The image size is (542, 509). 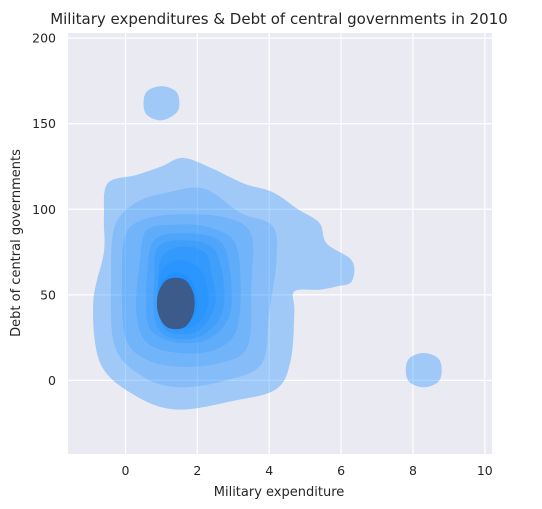 I want to click on contour-level-1-upper-blob, so click(x=161, y=103).